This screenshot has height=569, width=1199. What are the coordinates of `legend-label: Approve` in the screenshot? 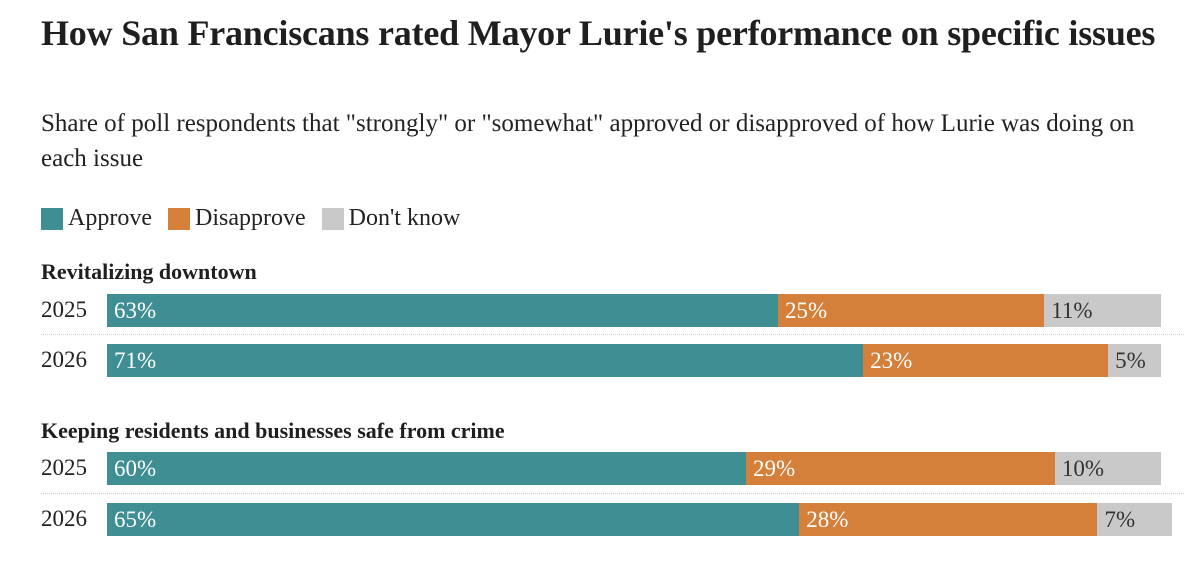 It's located at (110, 218).